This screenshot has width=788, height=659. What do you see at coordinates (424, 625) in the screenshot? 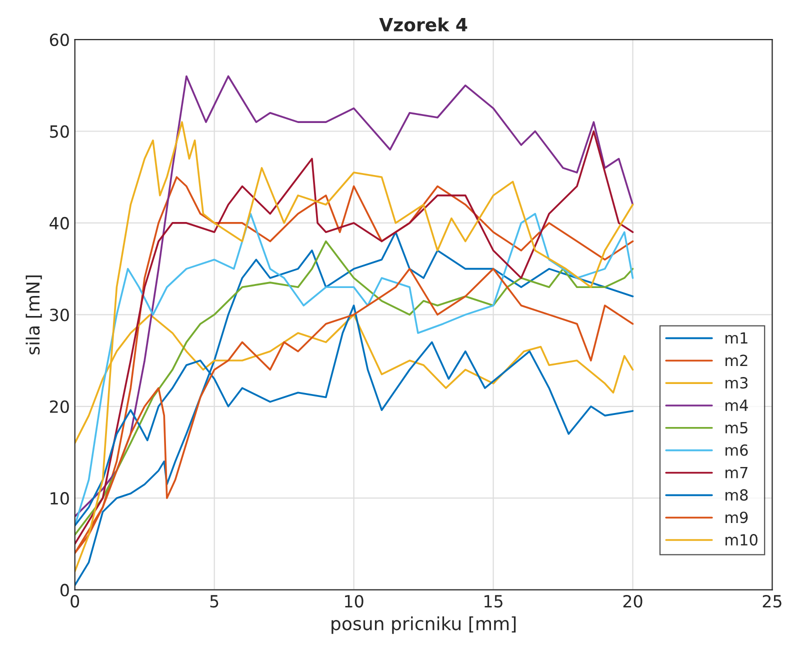
I see `x-axis-title: posun pricniku [mm]` at bounding box center [424, 625].